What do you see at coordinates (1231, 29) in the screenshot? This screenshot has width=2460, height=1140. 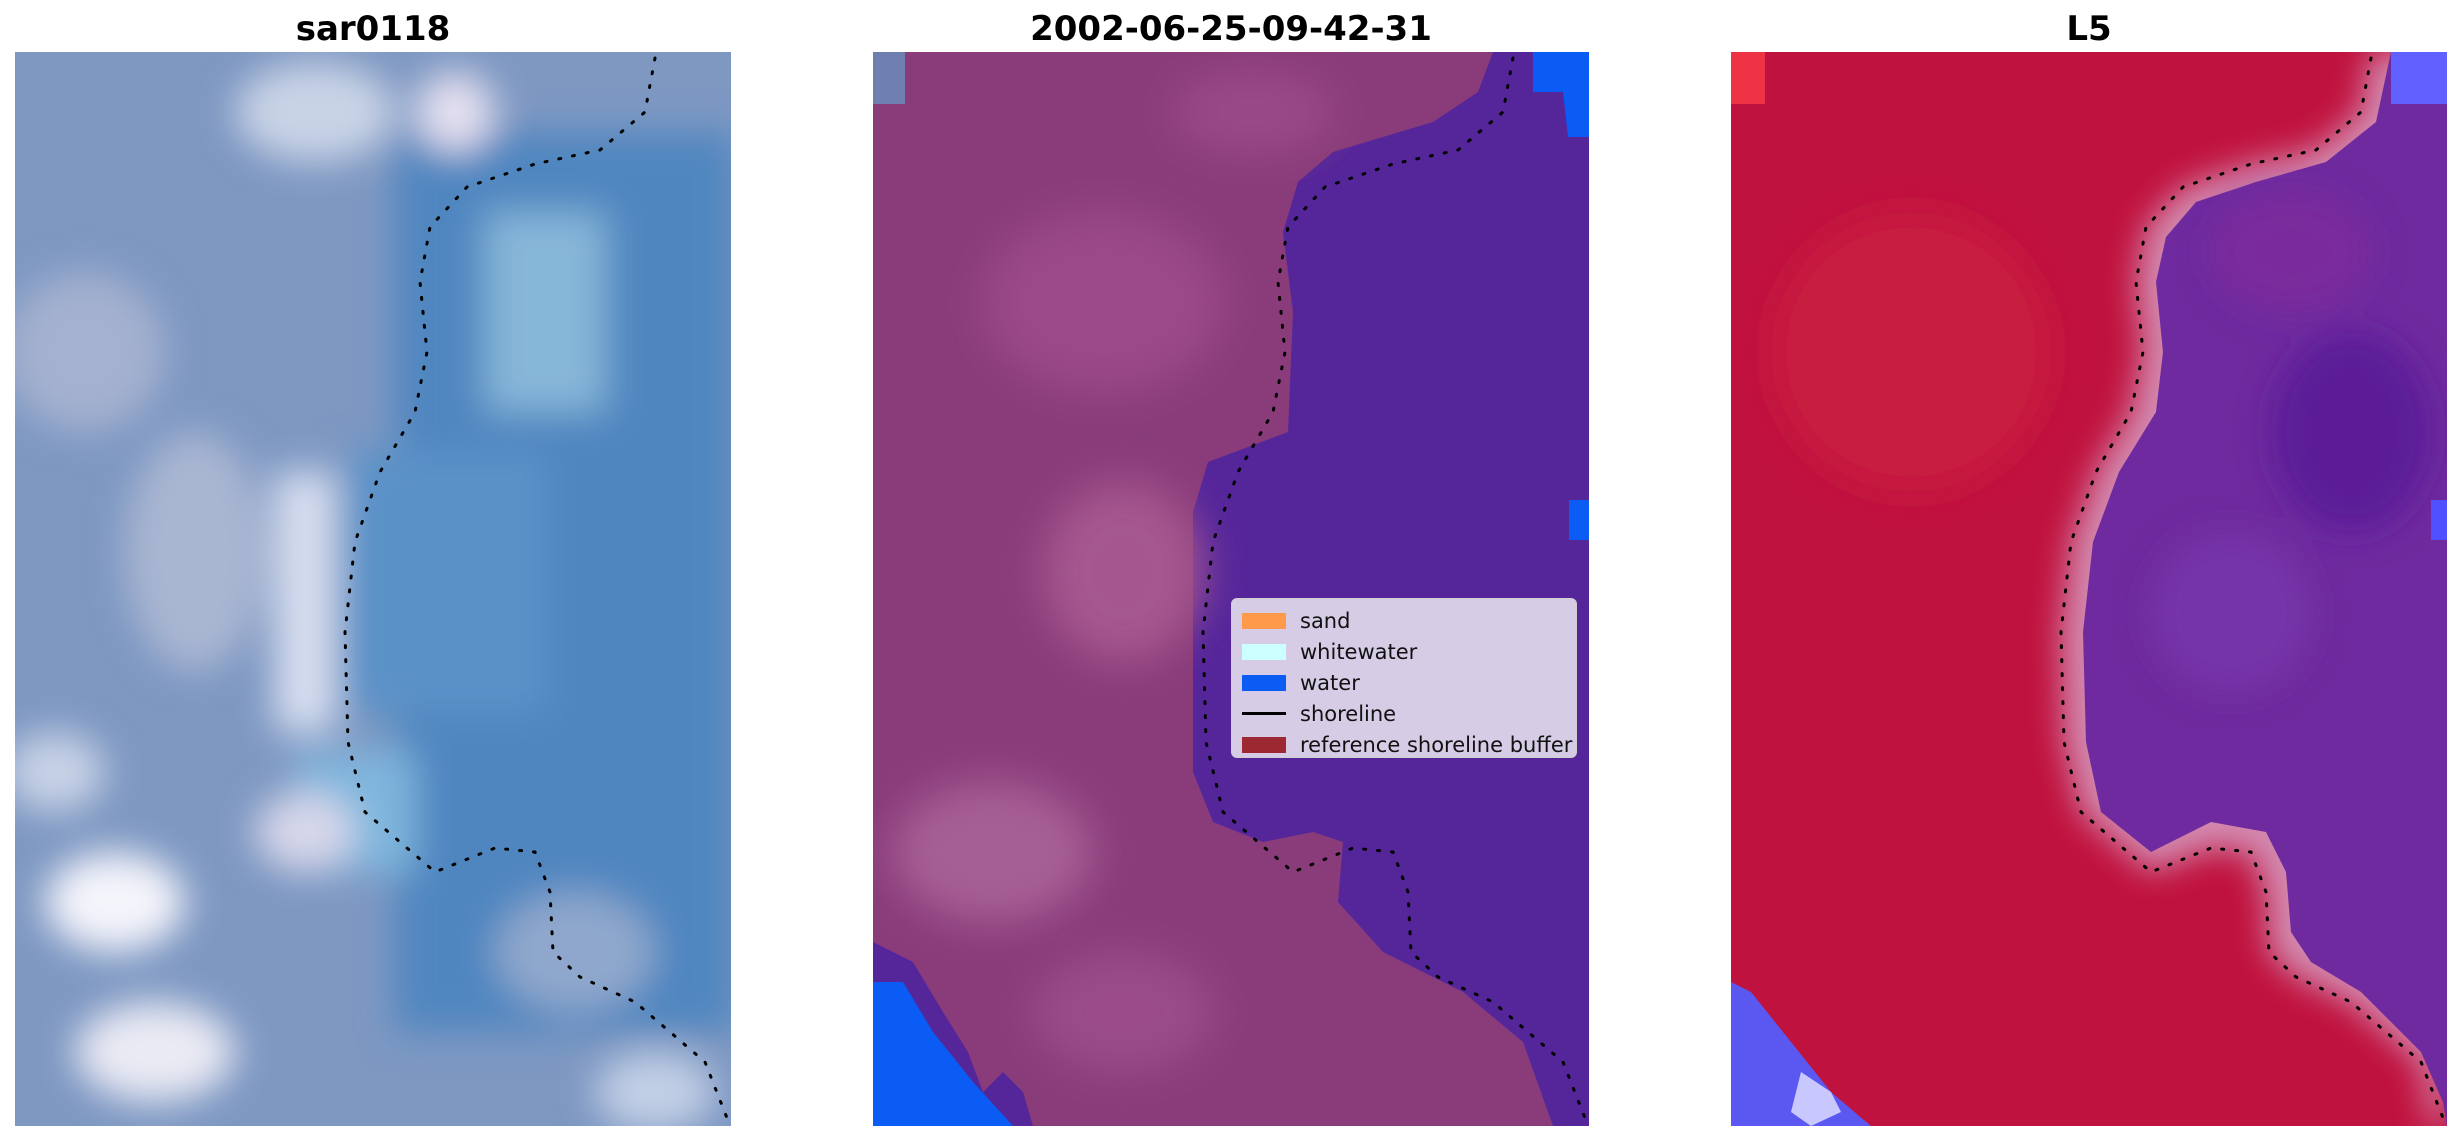 I see `panel-title-classified: 2002-06-25-09-42-31` at bounding box center [1231, 29].